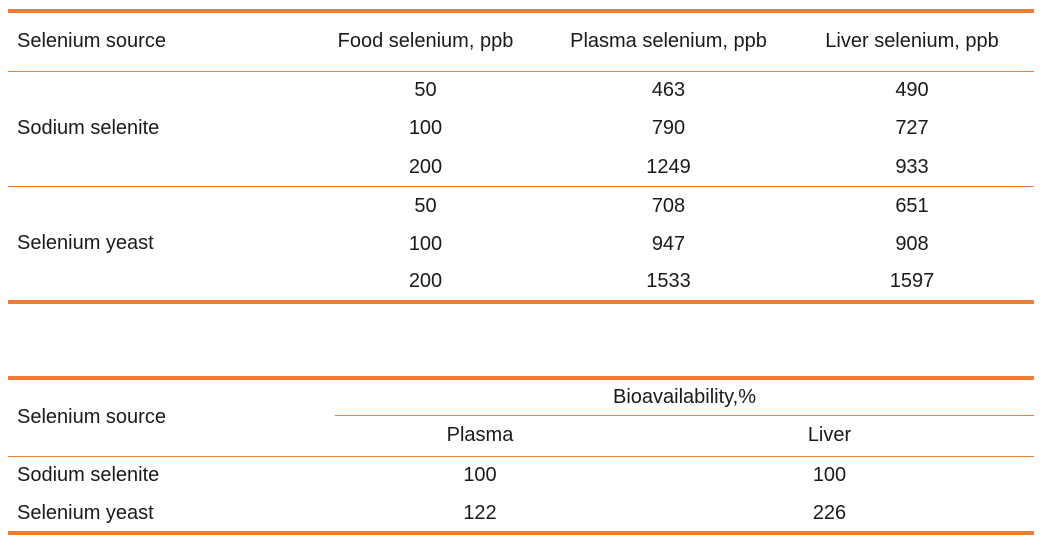  I want to click on cell-liver-selenium: 1597, so click(912, 281).